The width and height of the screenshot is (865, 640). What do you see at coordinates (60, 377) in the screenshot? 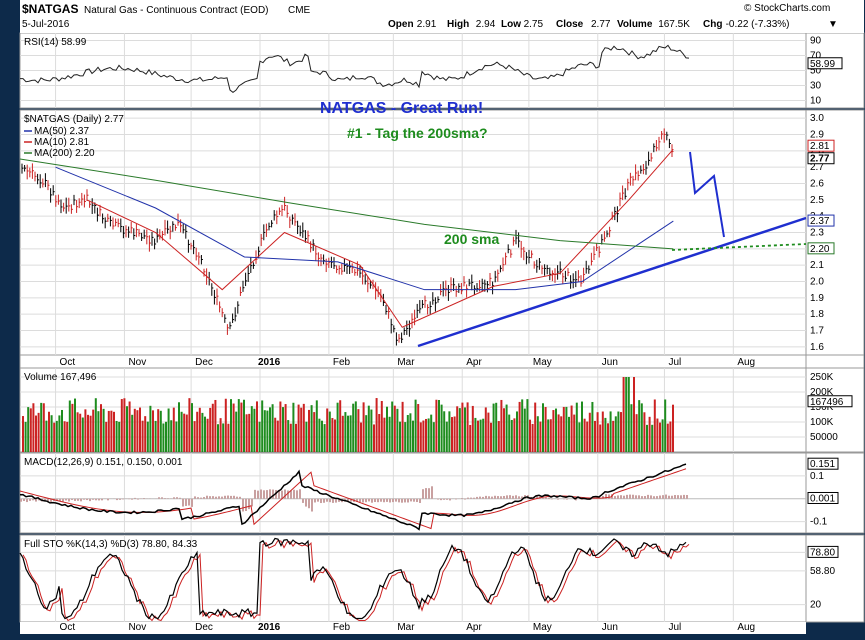
I see `volume-label: Volume 167,496` at bounding box center [60, 377].